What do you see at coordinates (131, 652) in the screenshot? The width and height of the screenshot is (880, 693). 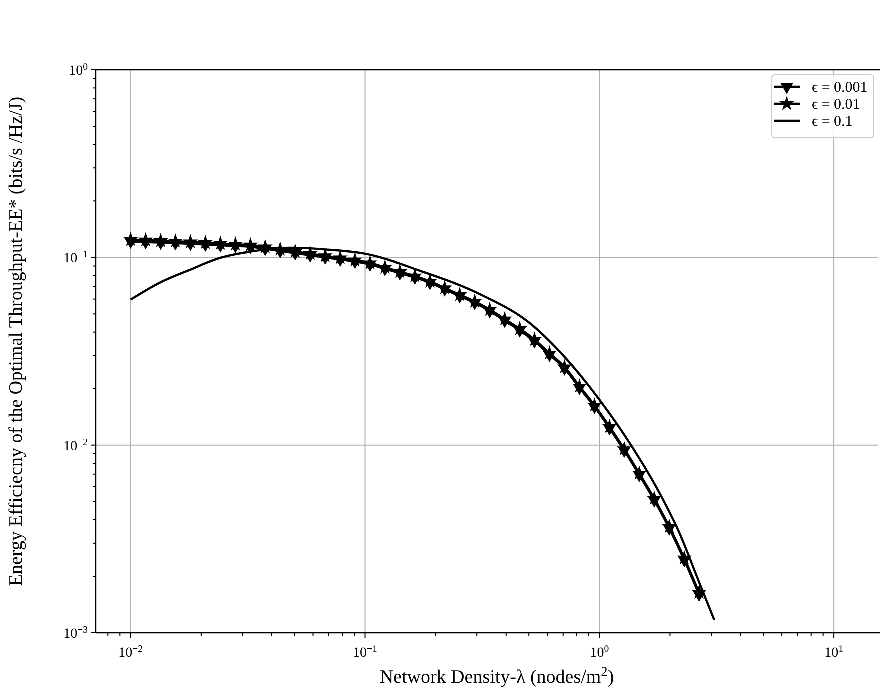 I see `x-tick-label: 10$^{−2}$` at bounding box center [131, 652].